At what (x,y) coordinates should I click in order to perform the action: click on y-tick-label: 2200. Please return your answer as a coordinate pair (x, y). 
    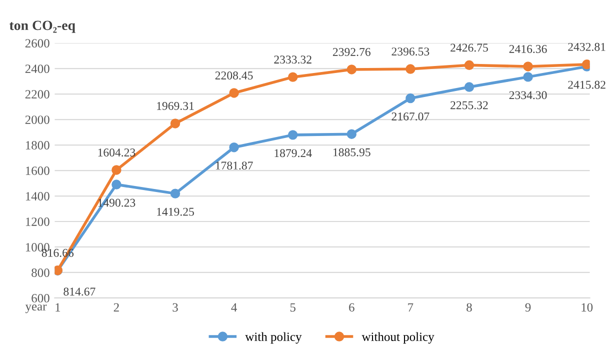
    Looking at the image, I should click on (37, 94).